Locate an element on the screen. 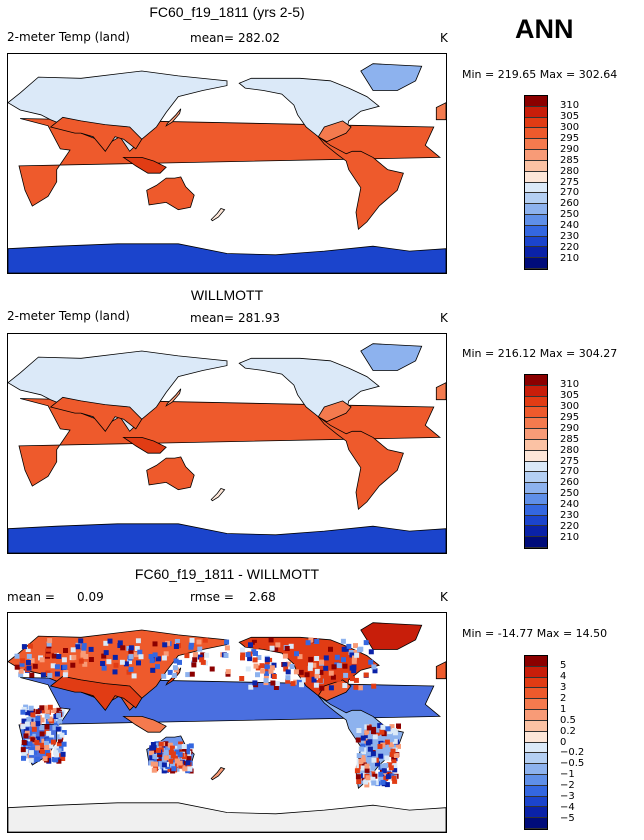 Image resolution: width=644 pixels, height=840 pixels. panel-3-mean-value: 0.09 is located at coordinates (90, 597).